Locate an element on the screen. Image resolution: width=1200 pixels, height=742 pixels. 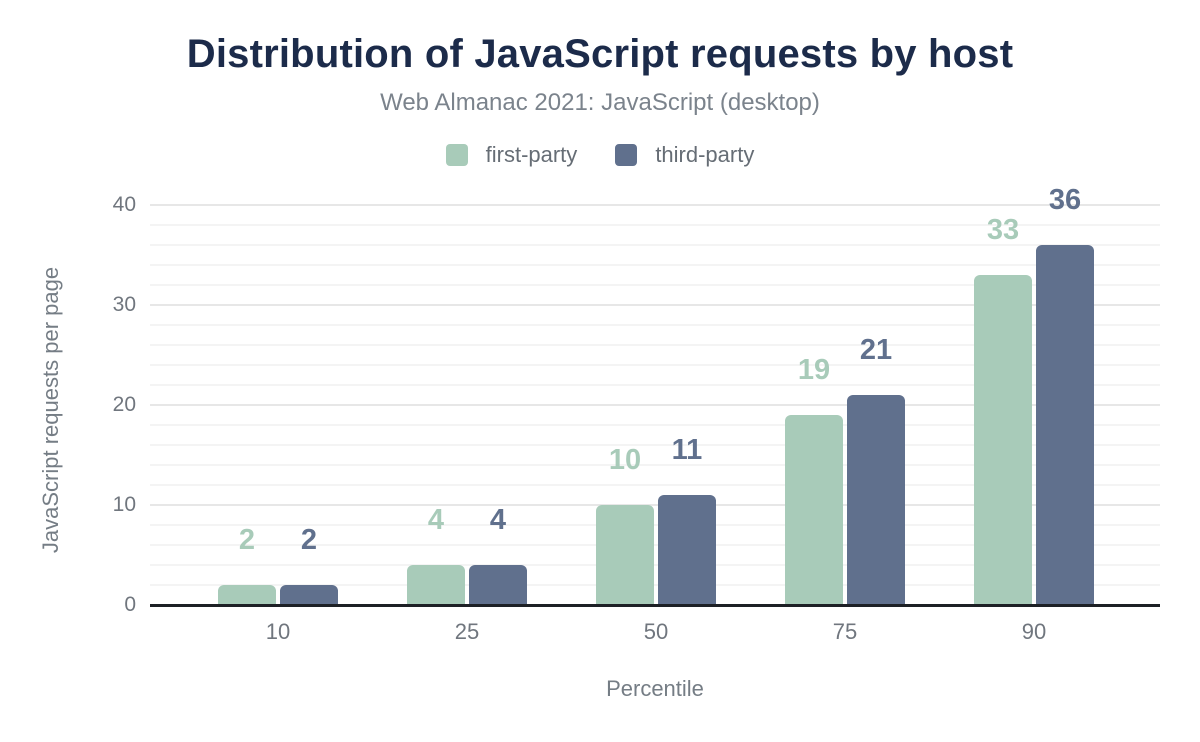
legend-item-first-party: first-party is located at coordinates (511, 155).